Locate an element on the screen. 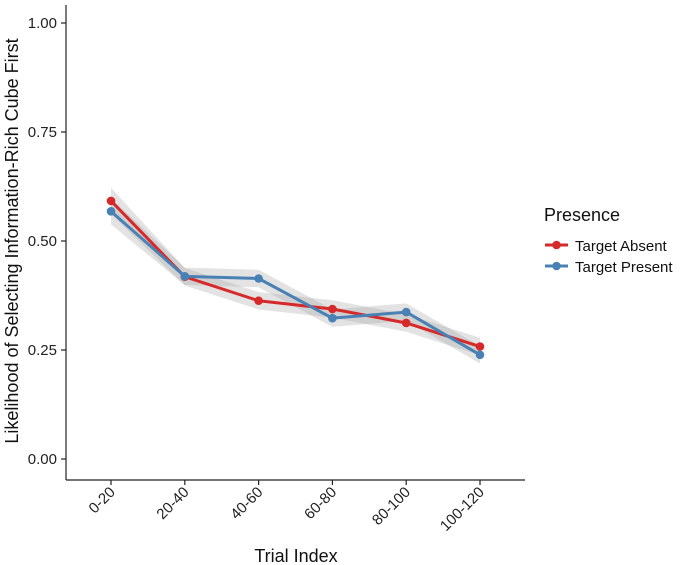  y-axis: 0.00 0.25 0.50 0.75 1.00 is located at coordinates (47, 242).